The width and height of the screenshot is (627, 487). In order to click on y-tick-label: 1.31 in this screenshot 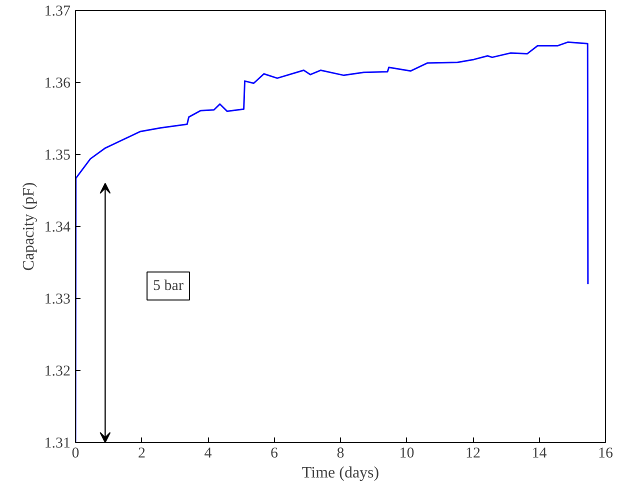, I will do `click(57, 444)`.